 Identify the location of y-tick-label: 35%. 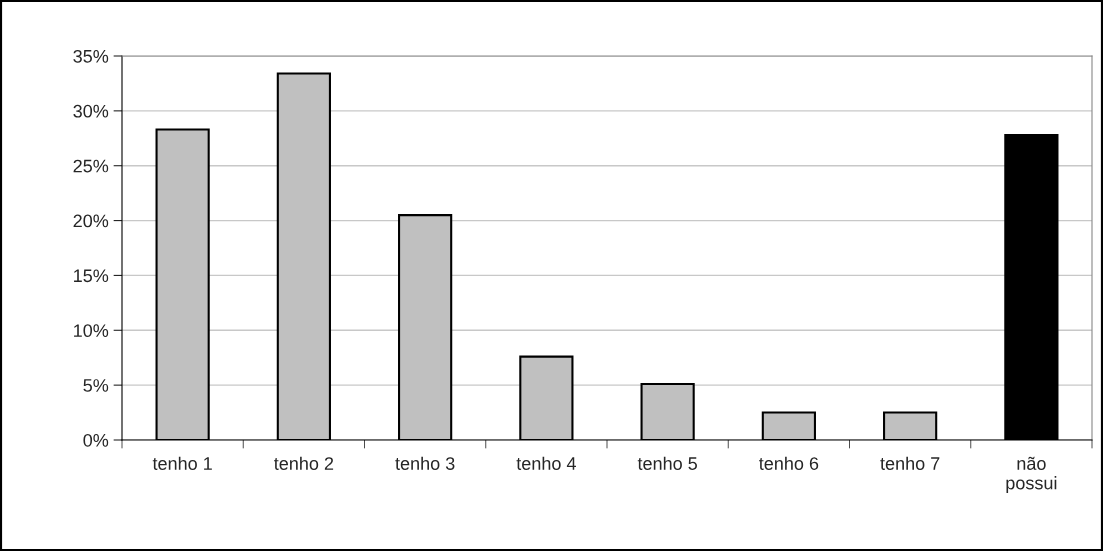
(91, 56).